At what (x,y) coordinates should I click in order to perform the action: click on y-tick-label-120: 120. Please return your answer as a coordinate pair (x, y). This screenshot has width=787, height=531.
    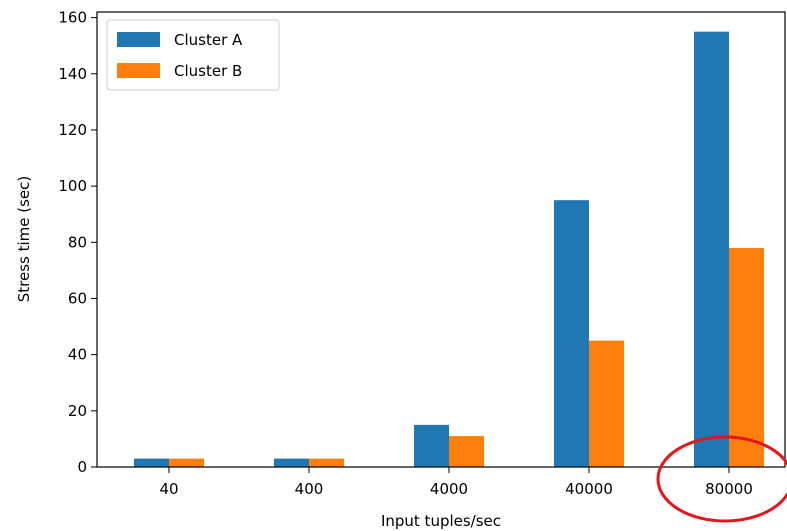
    Looking at the image, I should click on (72, 130).